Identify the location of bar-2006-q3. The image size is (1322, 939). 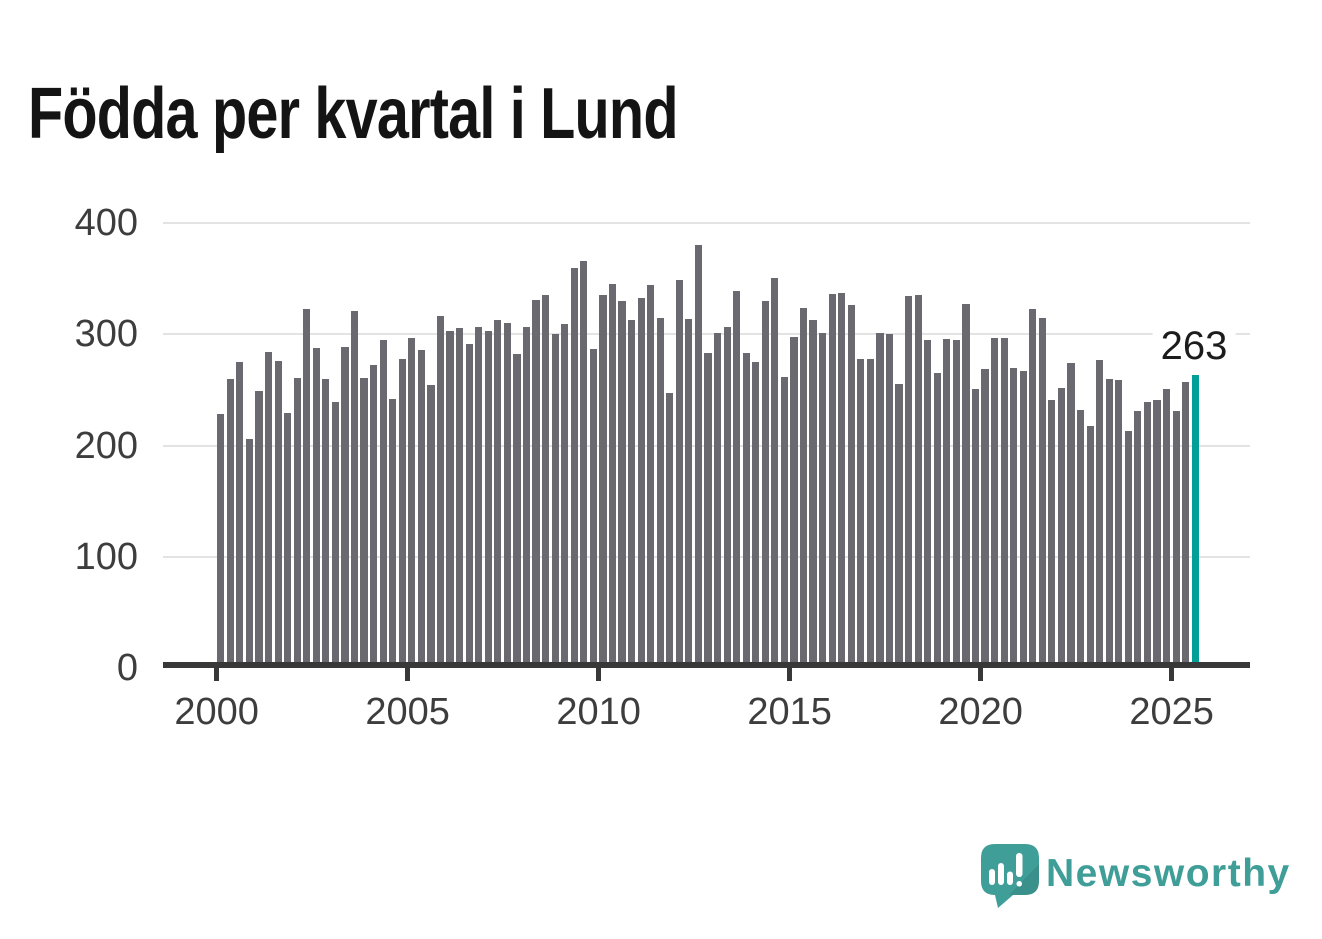
(469, 506).